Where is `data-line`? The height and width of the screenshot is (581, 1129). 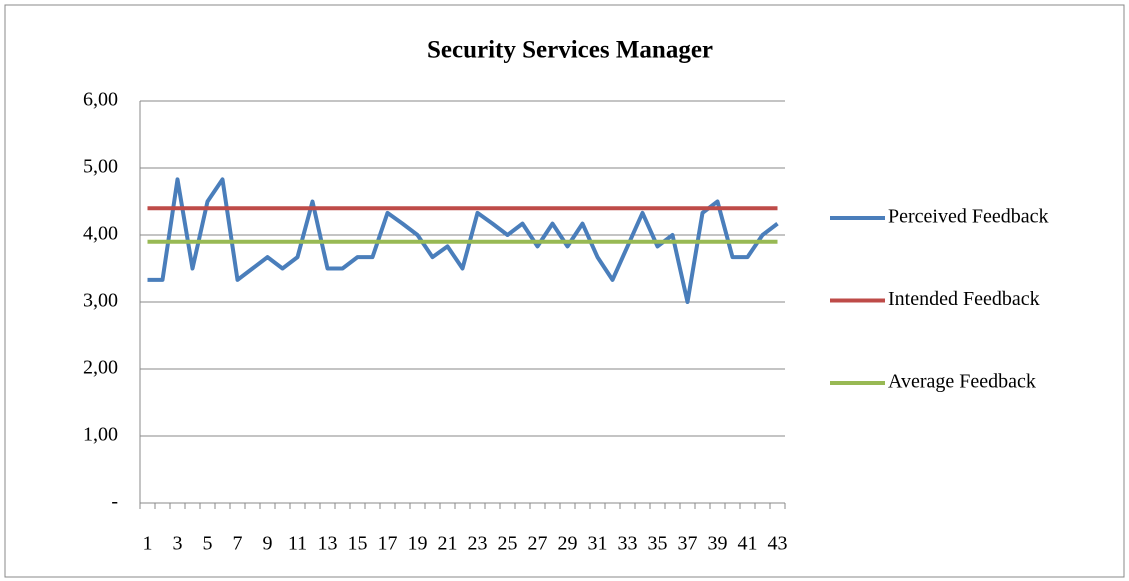
data-line is located at coordinates (463, 240).